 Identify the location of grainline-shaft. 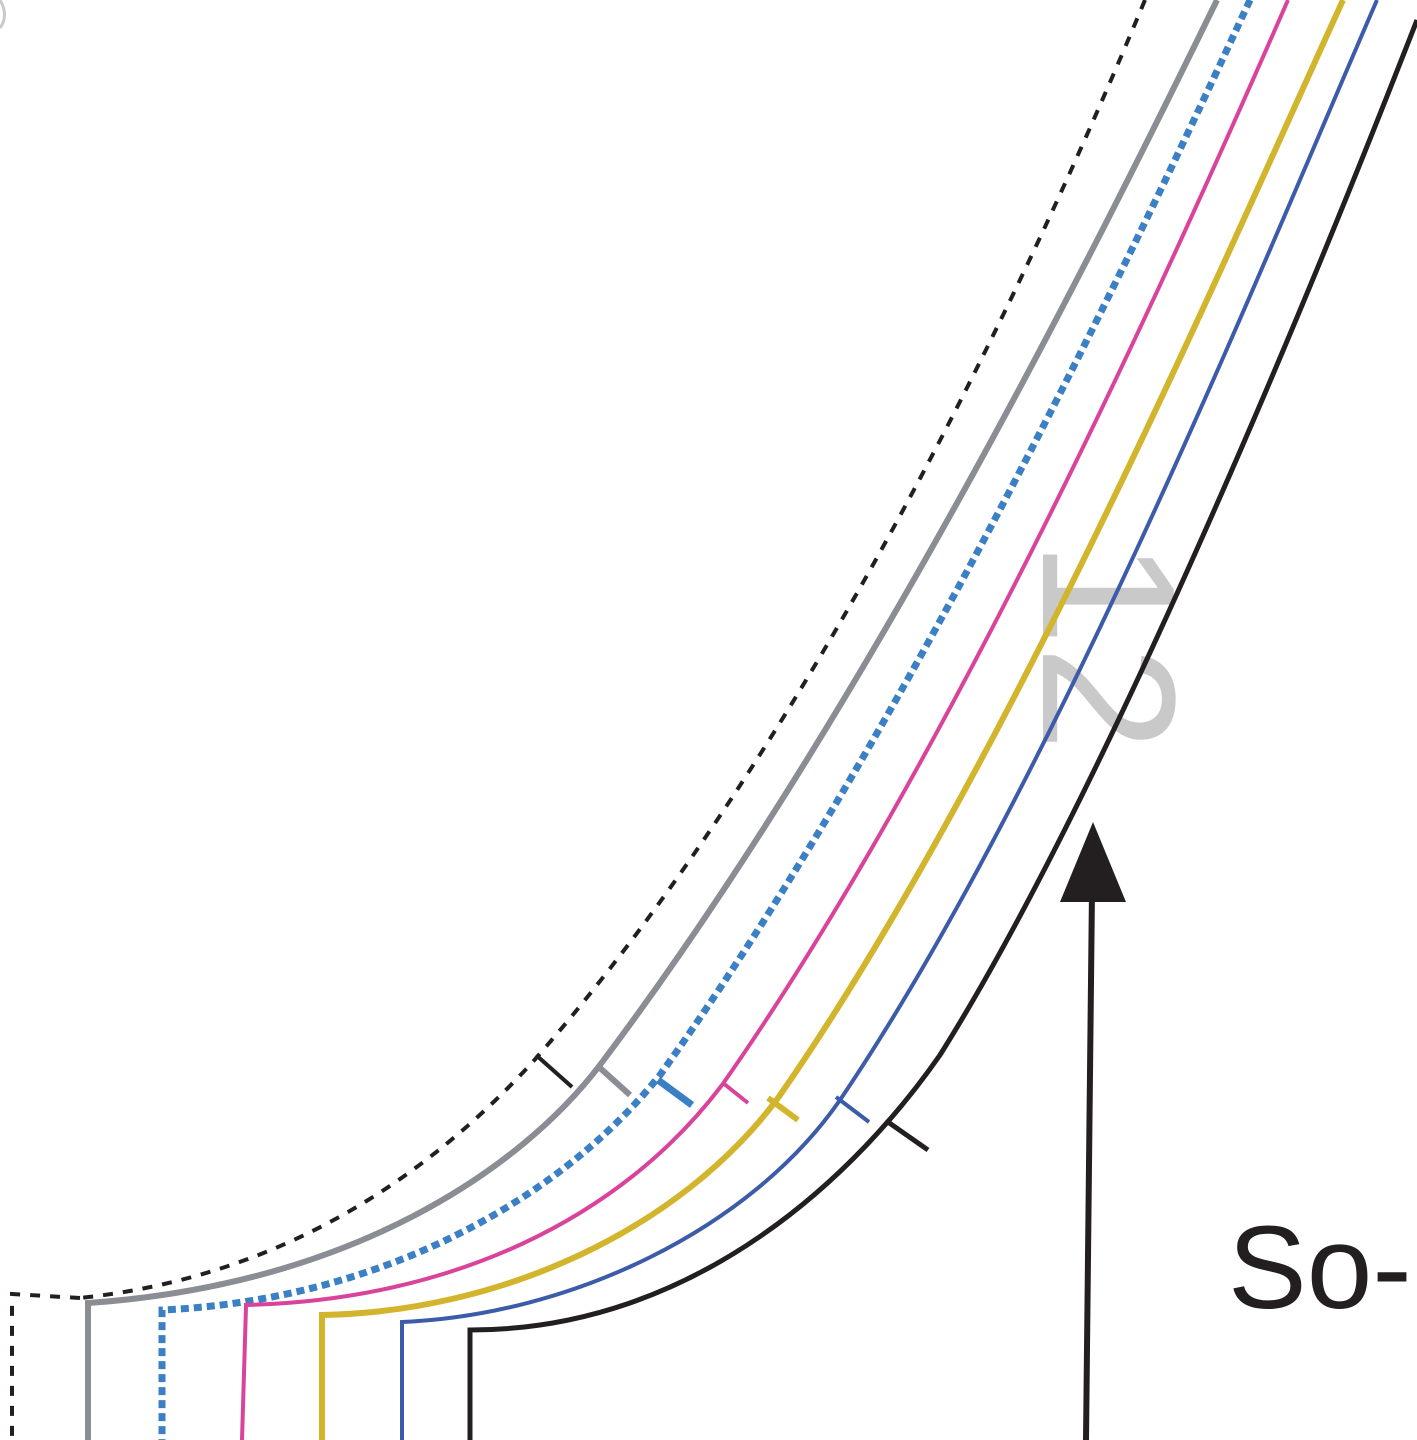
(1089, 1164).